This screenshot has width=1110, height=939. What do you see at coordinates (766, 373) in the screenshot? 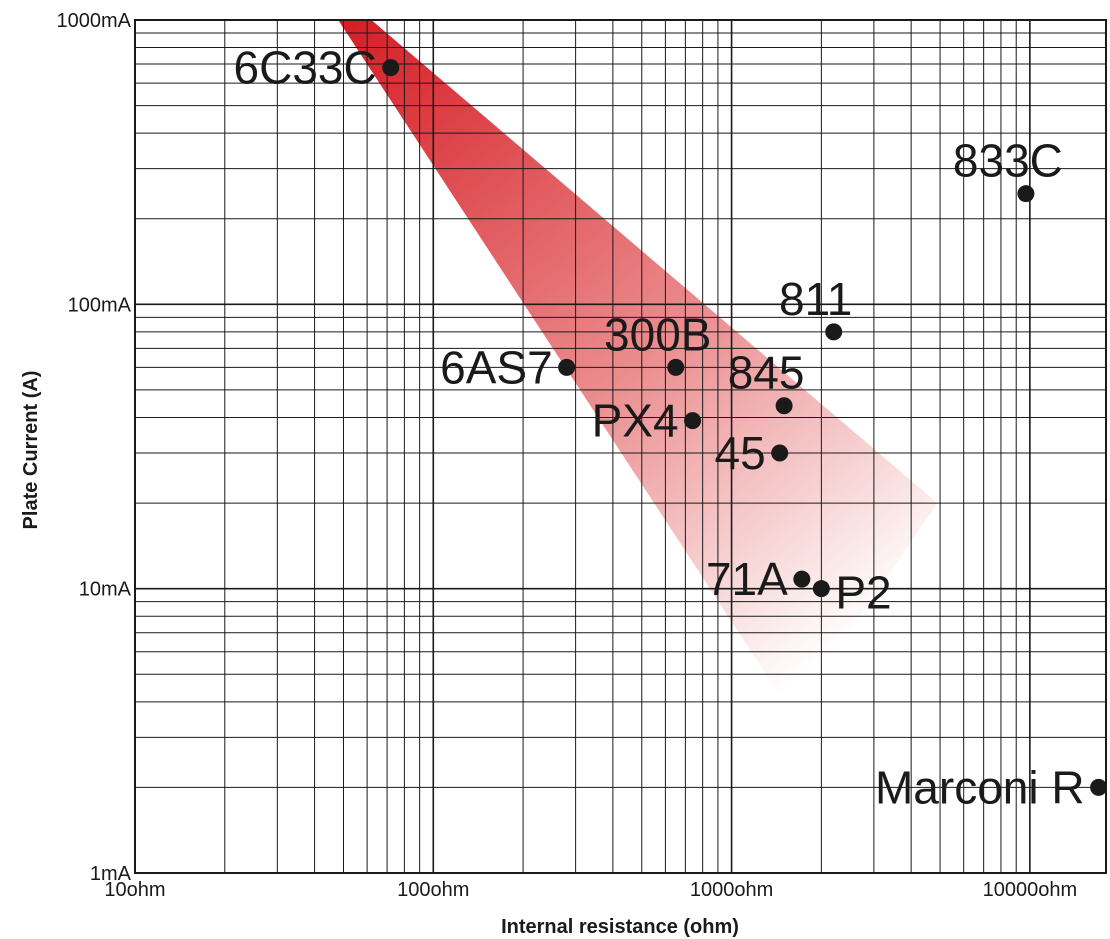
I see `data-point-label: 845` at bounding box center [766, 373].